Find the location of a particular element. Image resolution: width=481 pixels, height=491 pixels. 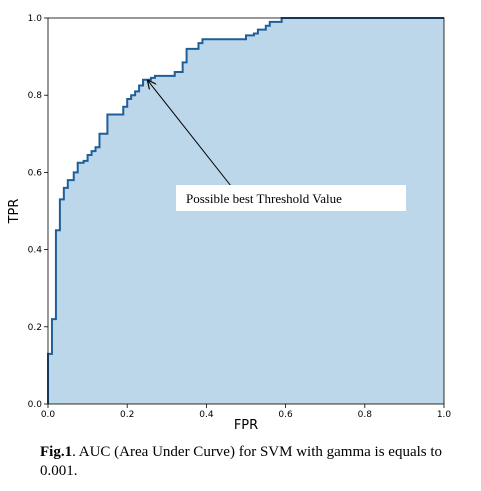

y-tick-label: 0.0 is located at coordinates (35, 405).